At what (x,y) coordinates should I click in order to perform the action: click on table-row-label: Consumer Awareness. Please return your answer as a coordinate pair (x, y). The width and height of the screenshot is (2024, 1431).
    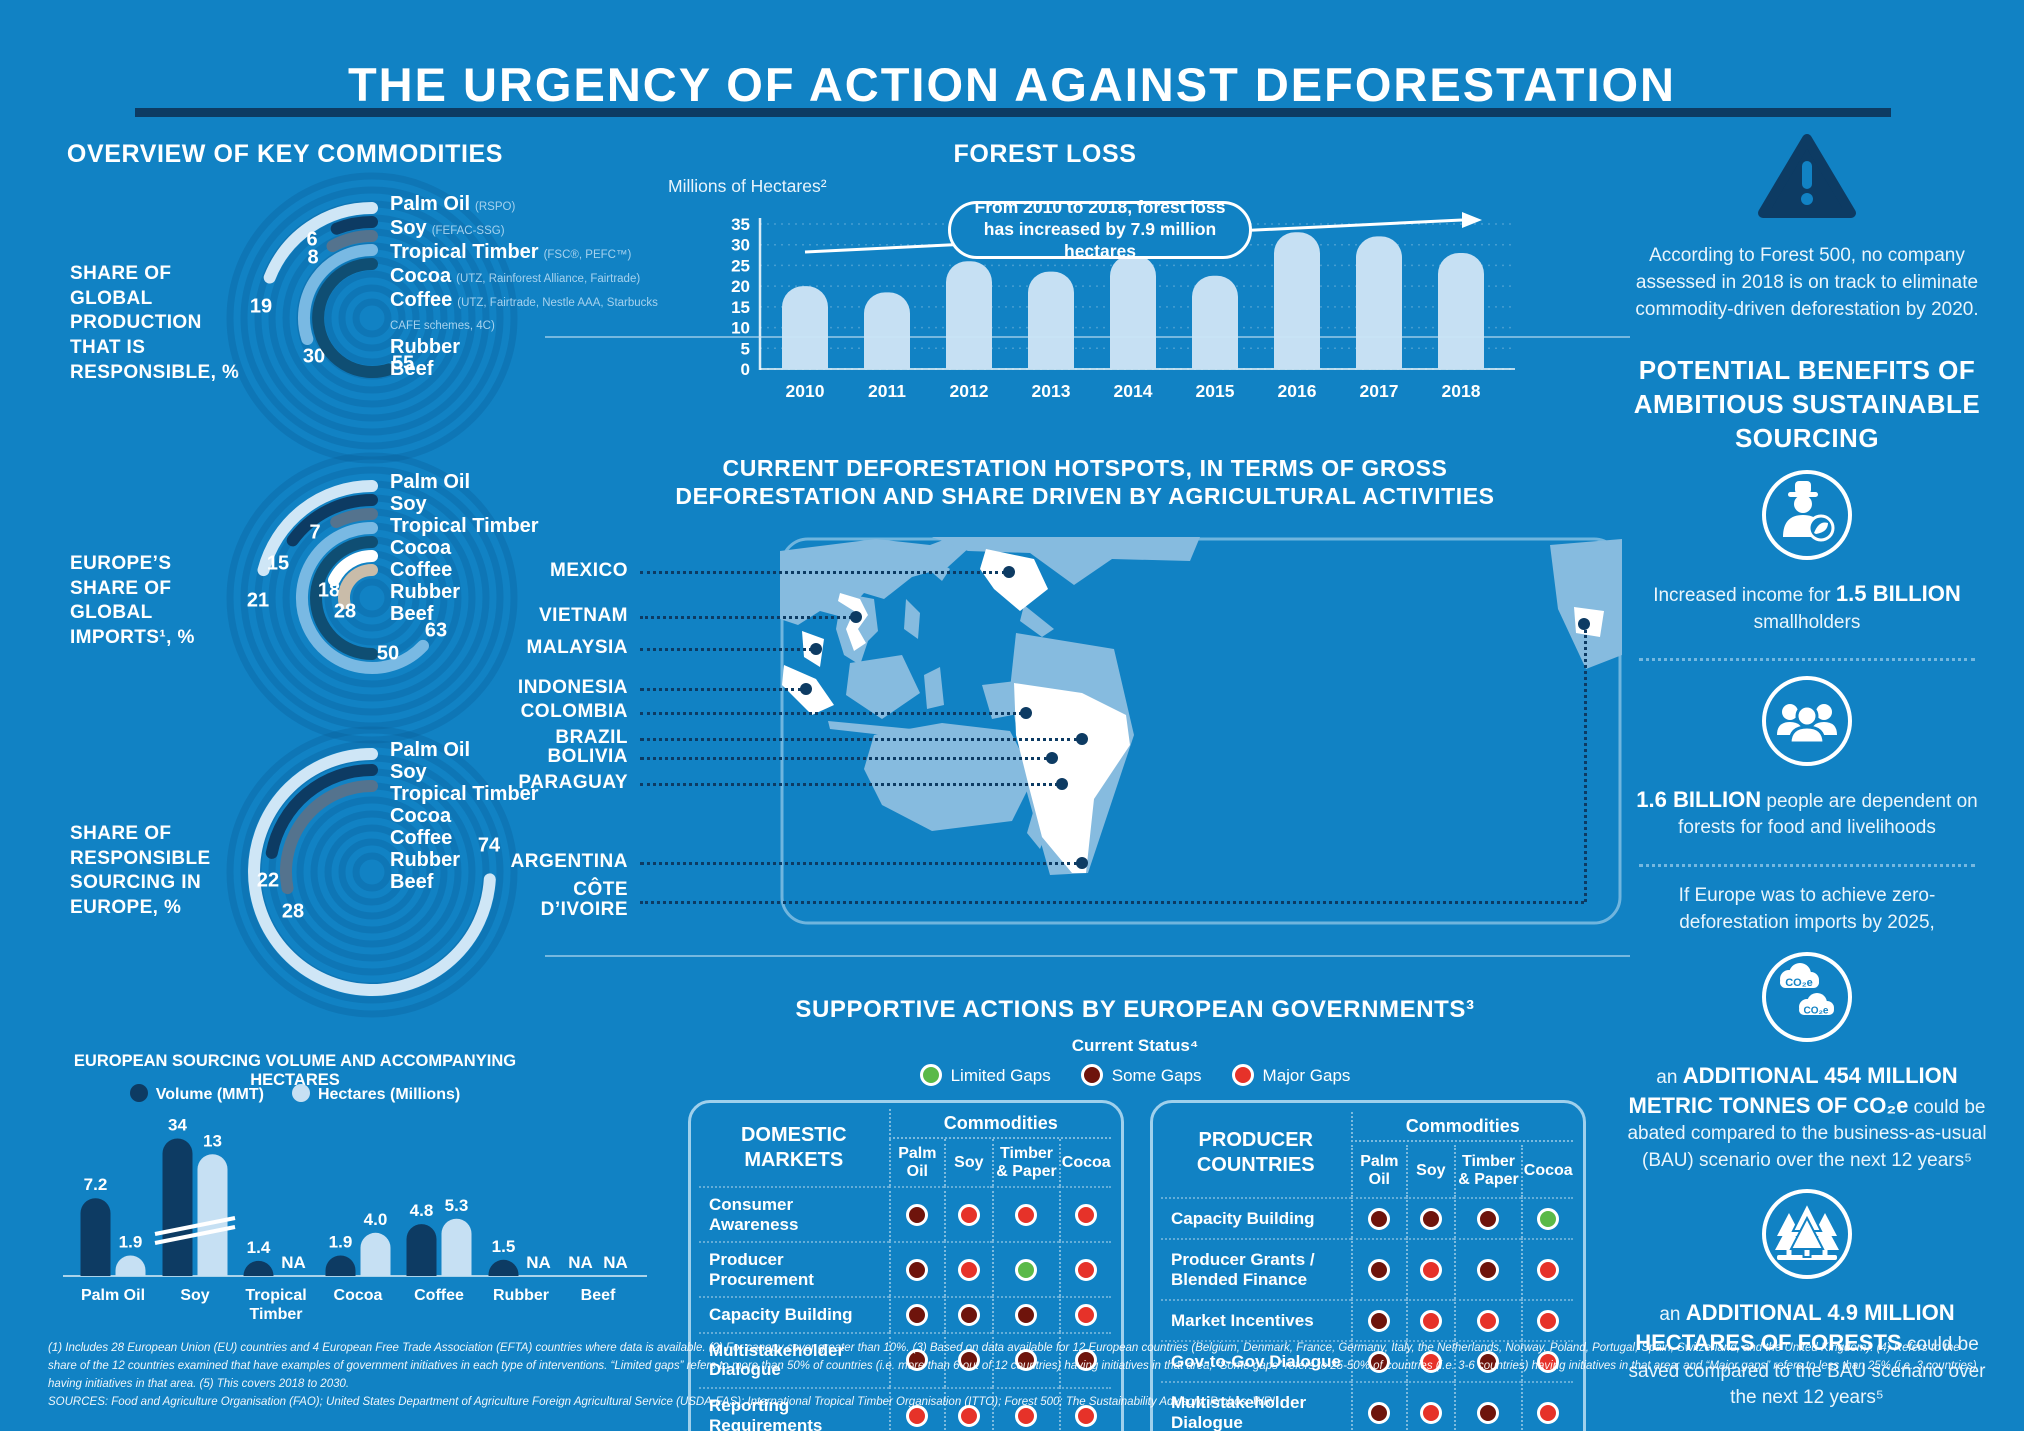
    Looking at the image, I should click on (794, 1213).